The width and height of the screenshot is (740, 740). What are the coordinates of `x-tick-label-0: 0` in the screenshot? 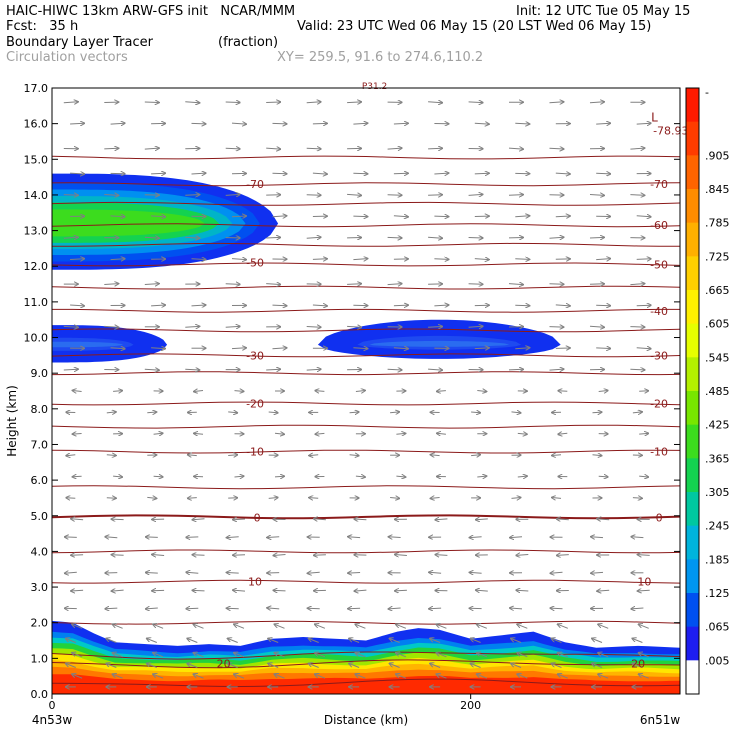 It's located at (52, 705).